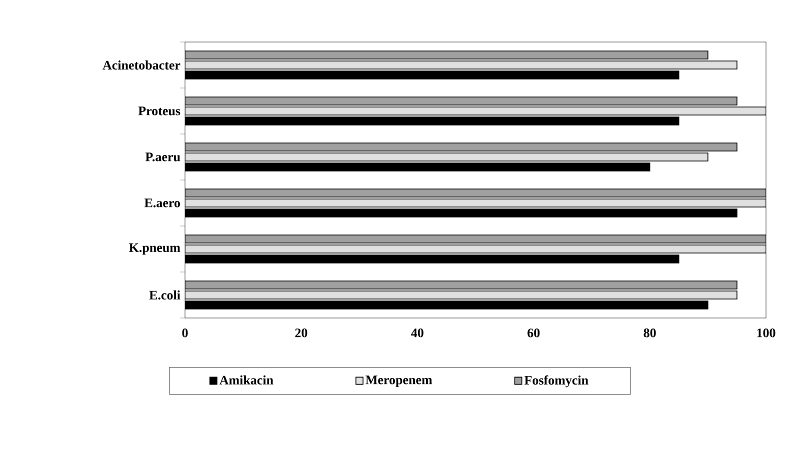 Image resolution: width=792 pixels, height=453 pixels. Describe the element at coordinates (185, 333) in the screenshot. I see `x-tick-label: 0` at that location.